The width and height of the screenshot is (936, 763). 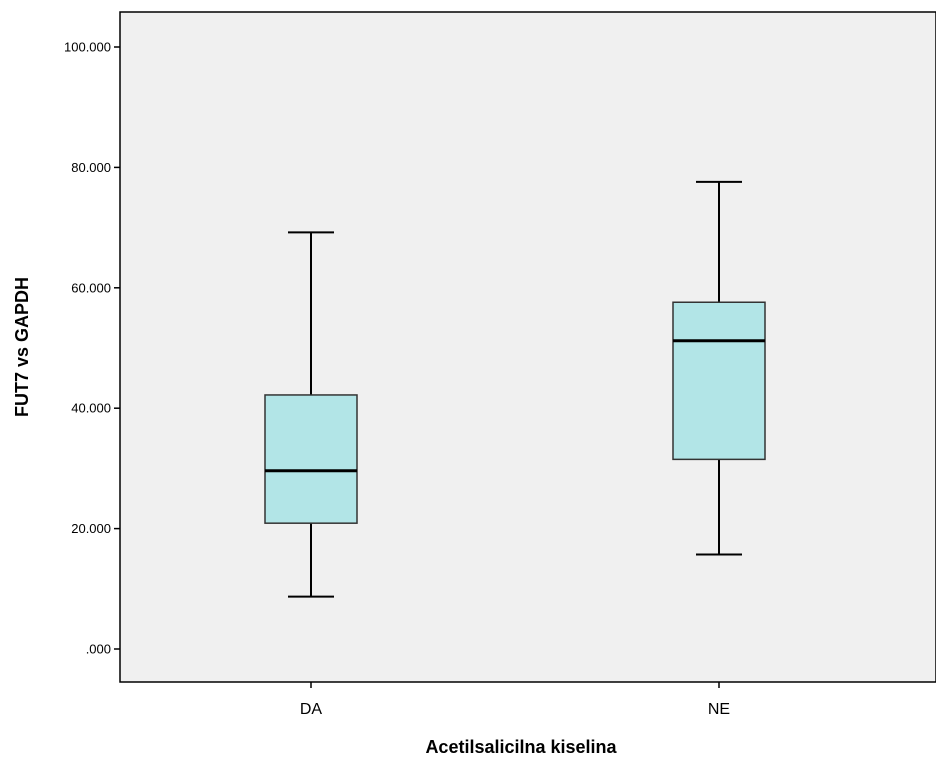 What do you see at coordinates (311, 709) in the screenshot?
I see `x-tick-label: DA` at bounding box center [311, 709].